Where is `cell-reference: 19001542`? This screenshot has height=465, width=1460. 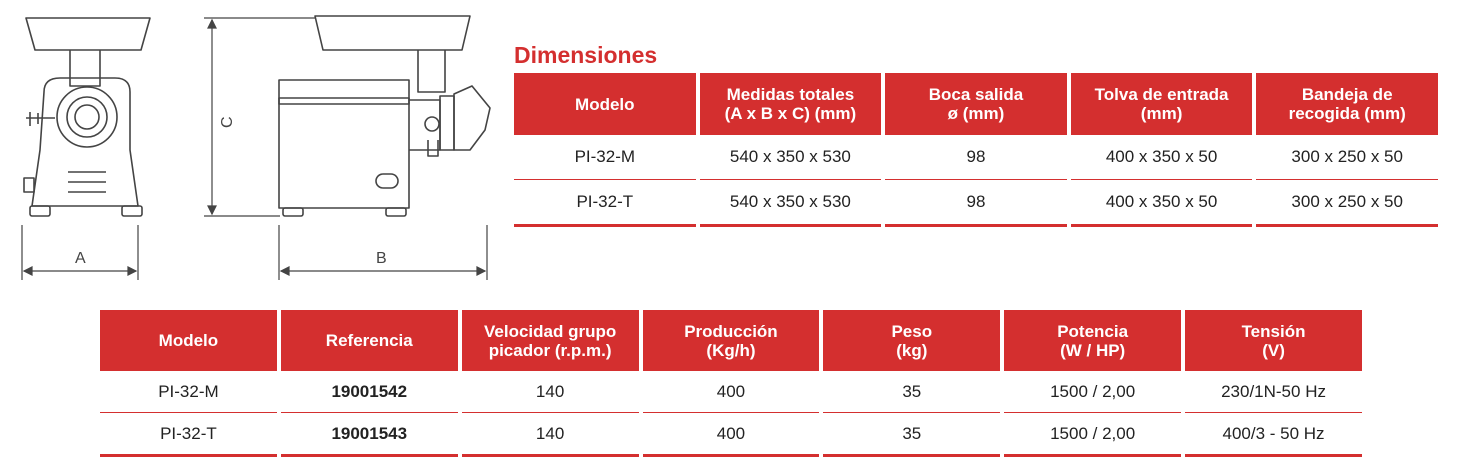
cell-reference: 19001542 is located at coordinates (369, 392).